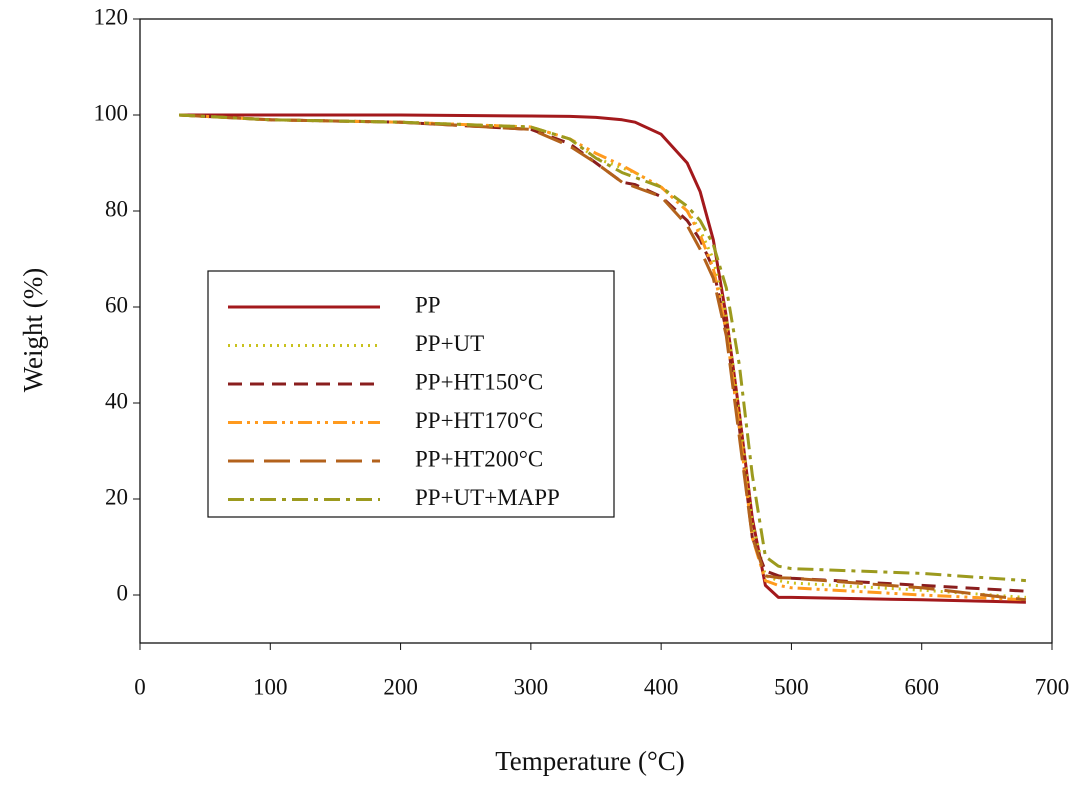 Image resolution: width=1084 pixels, height=787 pixels. I want to click on y-tick-label: 60, so click(116, 304).